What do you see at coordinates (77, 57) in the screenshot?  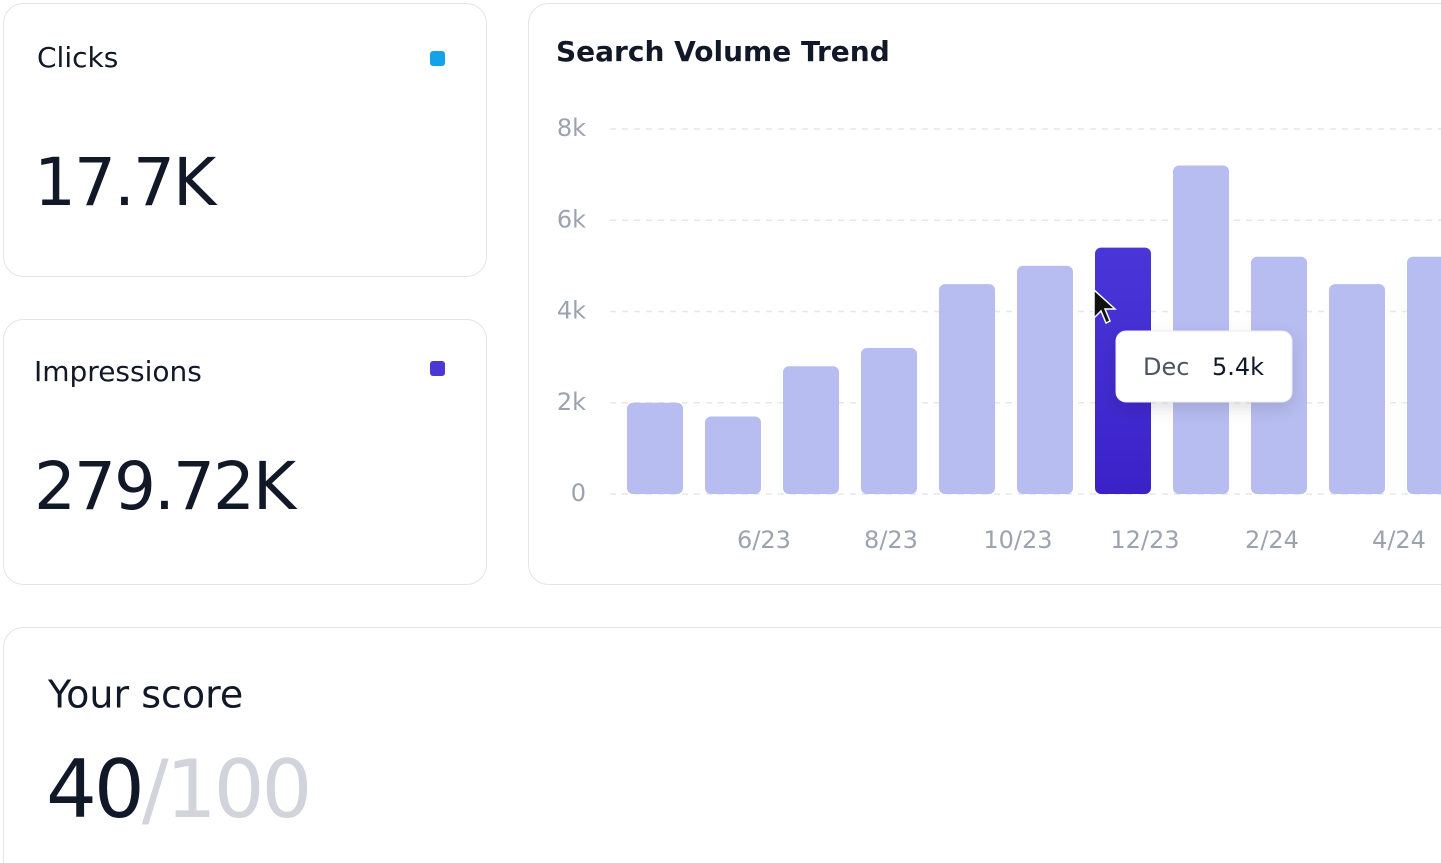 I see `card-label: Clicks` at bounding box center [77, 57].